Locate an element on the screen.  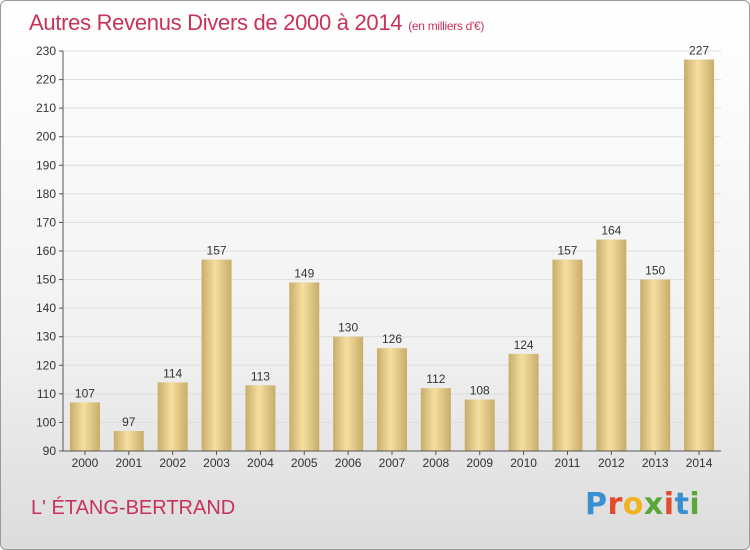
brand-letter: x is located at coordinates (653, 504).